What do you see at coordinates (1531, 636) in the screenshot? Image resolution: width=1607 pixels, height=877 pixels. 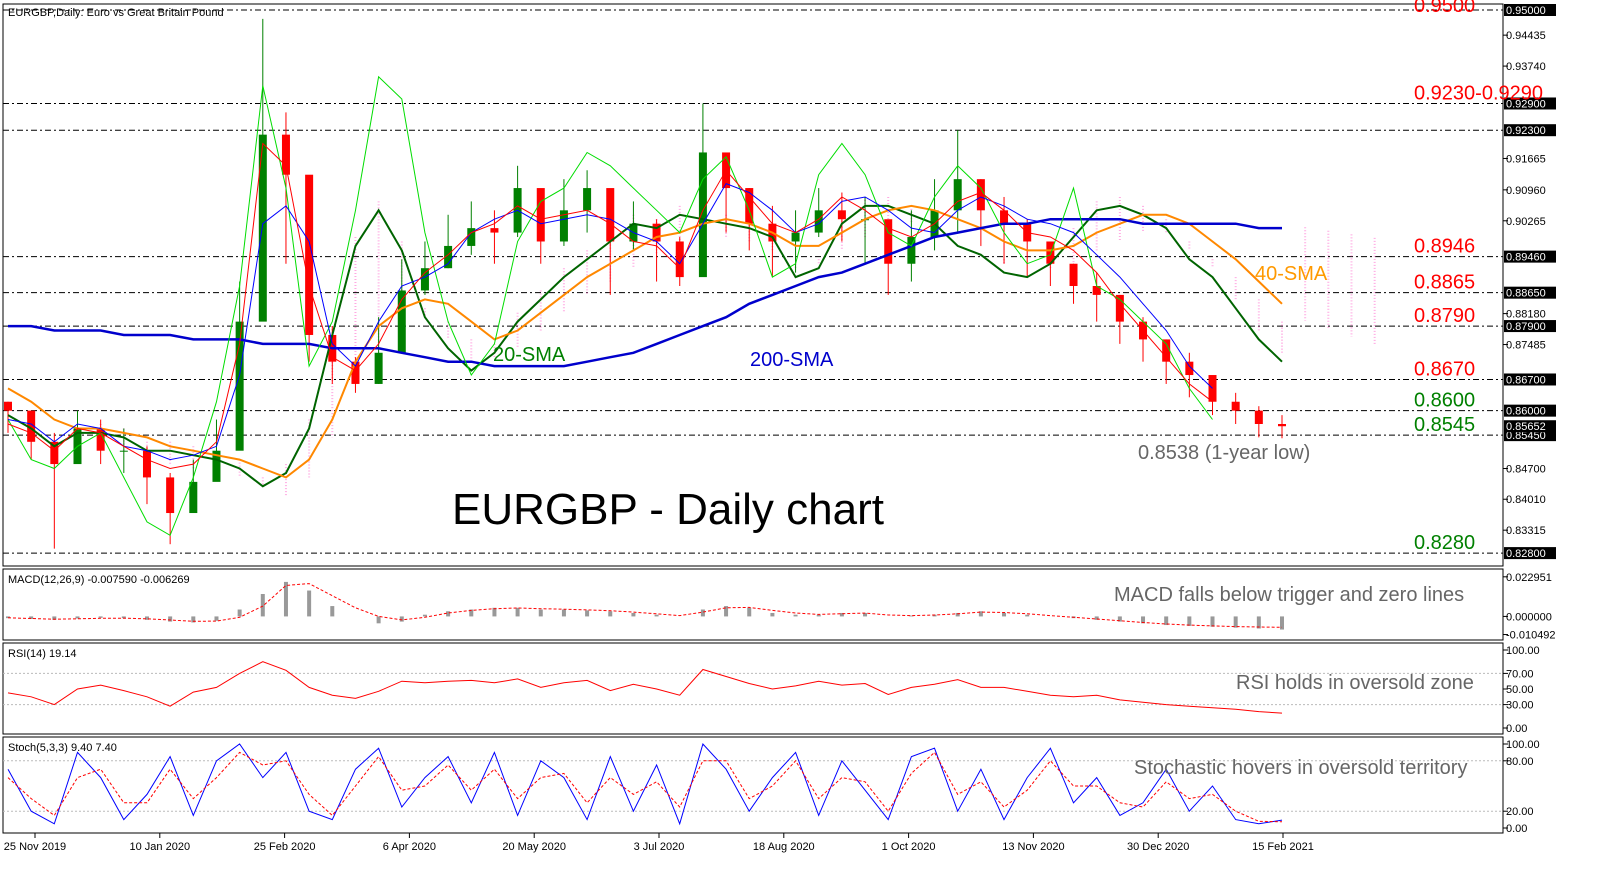 I see `macd-tick-label: -0.010492` at bounding box center [1531, 636].